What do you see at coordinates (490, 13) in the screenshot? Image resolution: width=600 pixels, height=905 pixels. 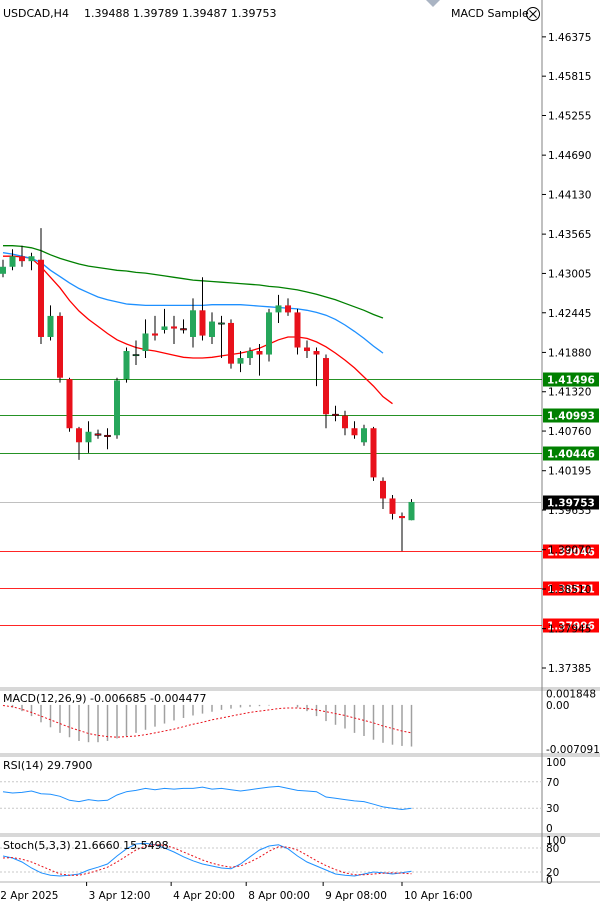 I see `expert-advisor-name: MACD Sample` at bounding box center [490, 13].